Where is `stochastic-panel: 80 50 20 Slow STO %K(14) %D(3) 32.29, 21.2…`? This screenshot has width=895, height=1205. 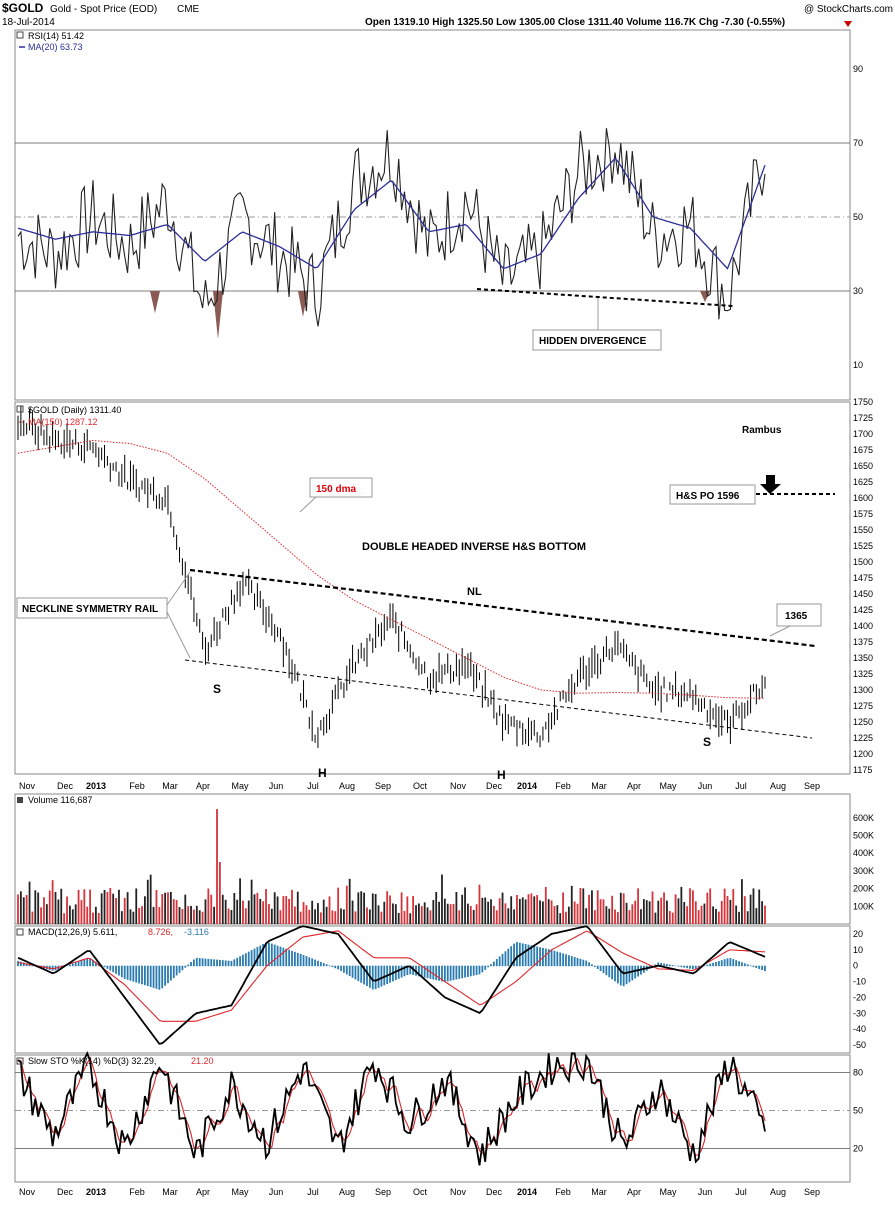 stochastic-panel: 80 50 20 Slow STO %K(14) %D(3) 32.29, 21.2… is located at coordinates (438, 1117).